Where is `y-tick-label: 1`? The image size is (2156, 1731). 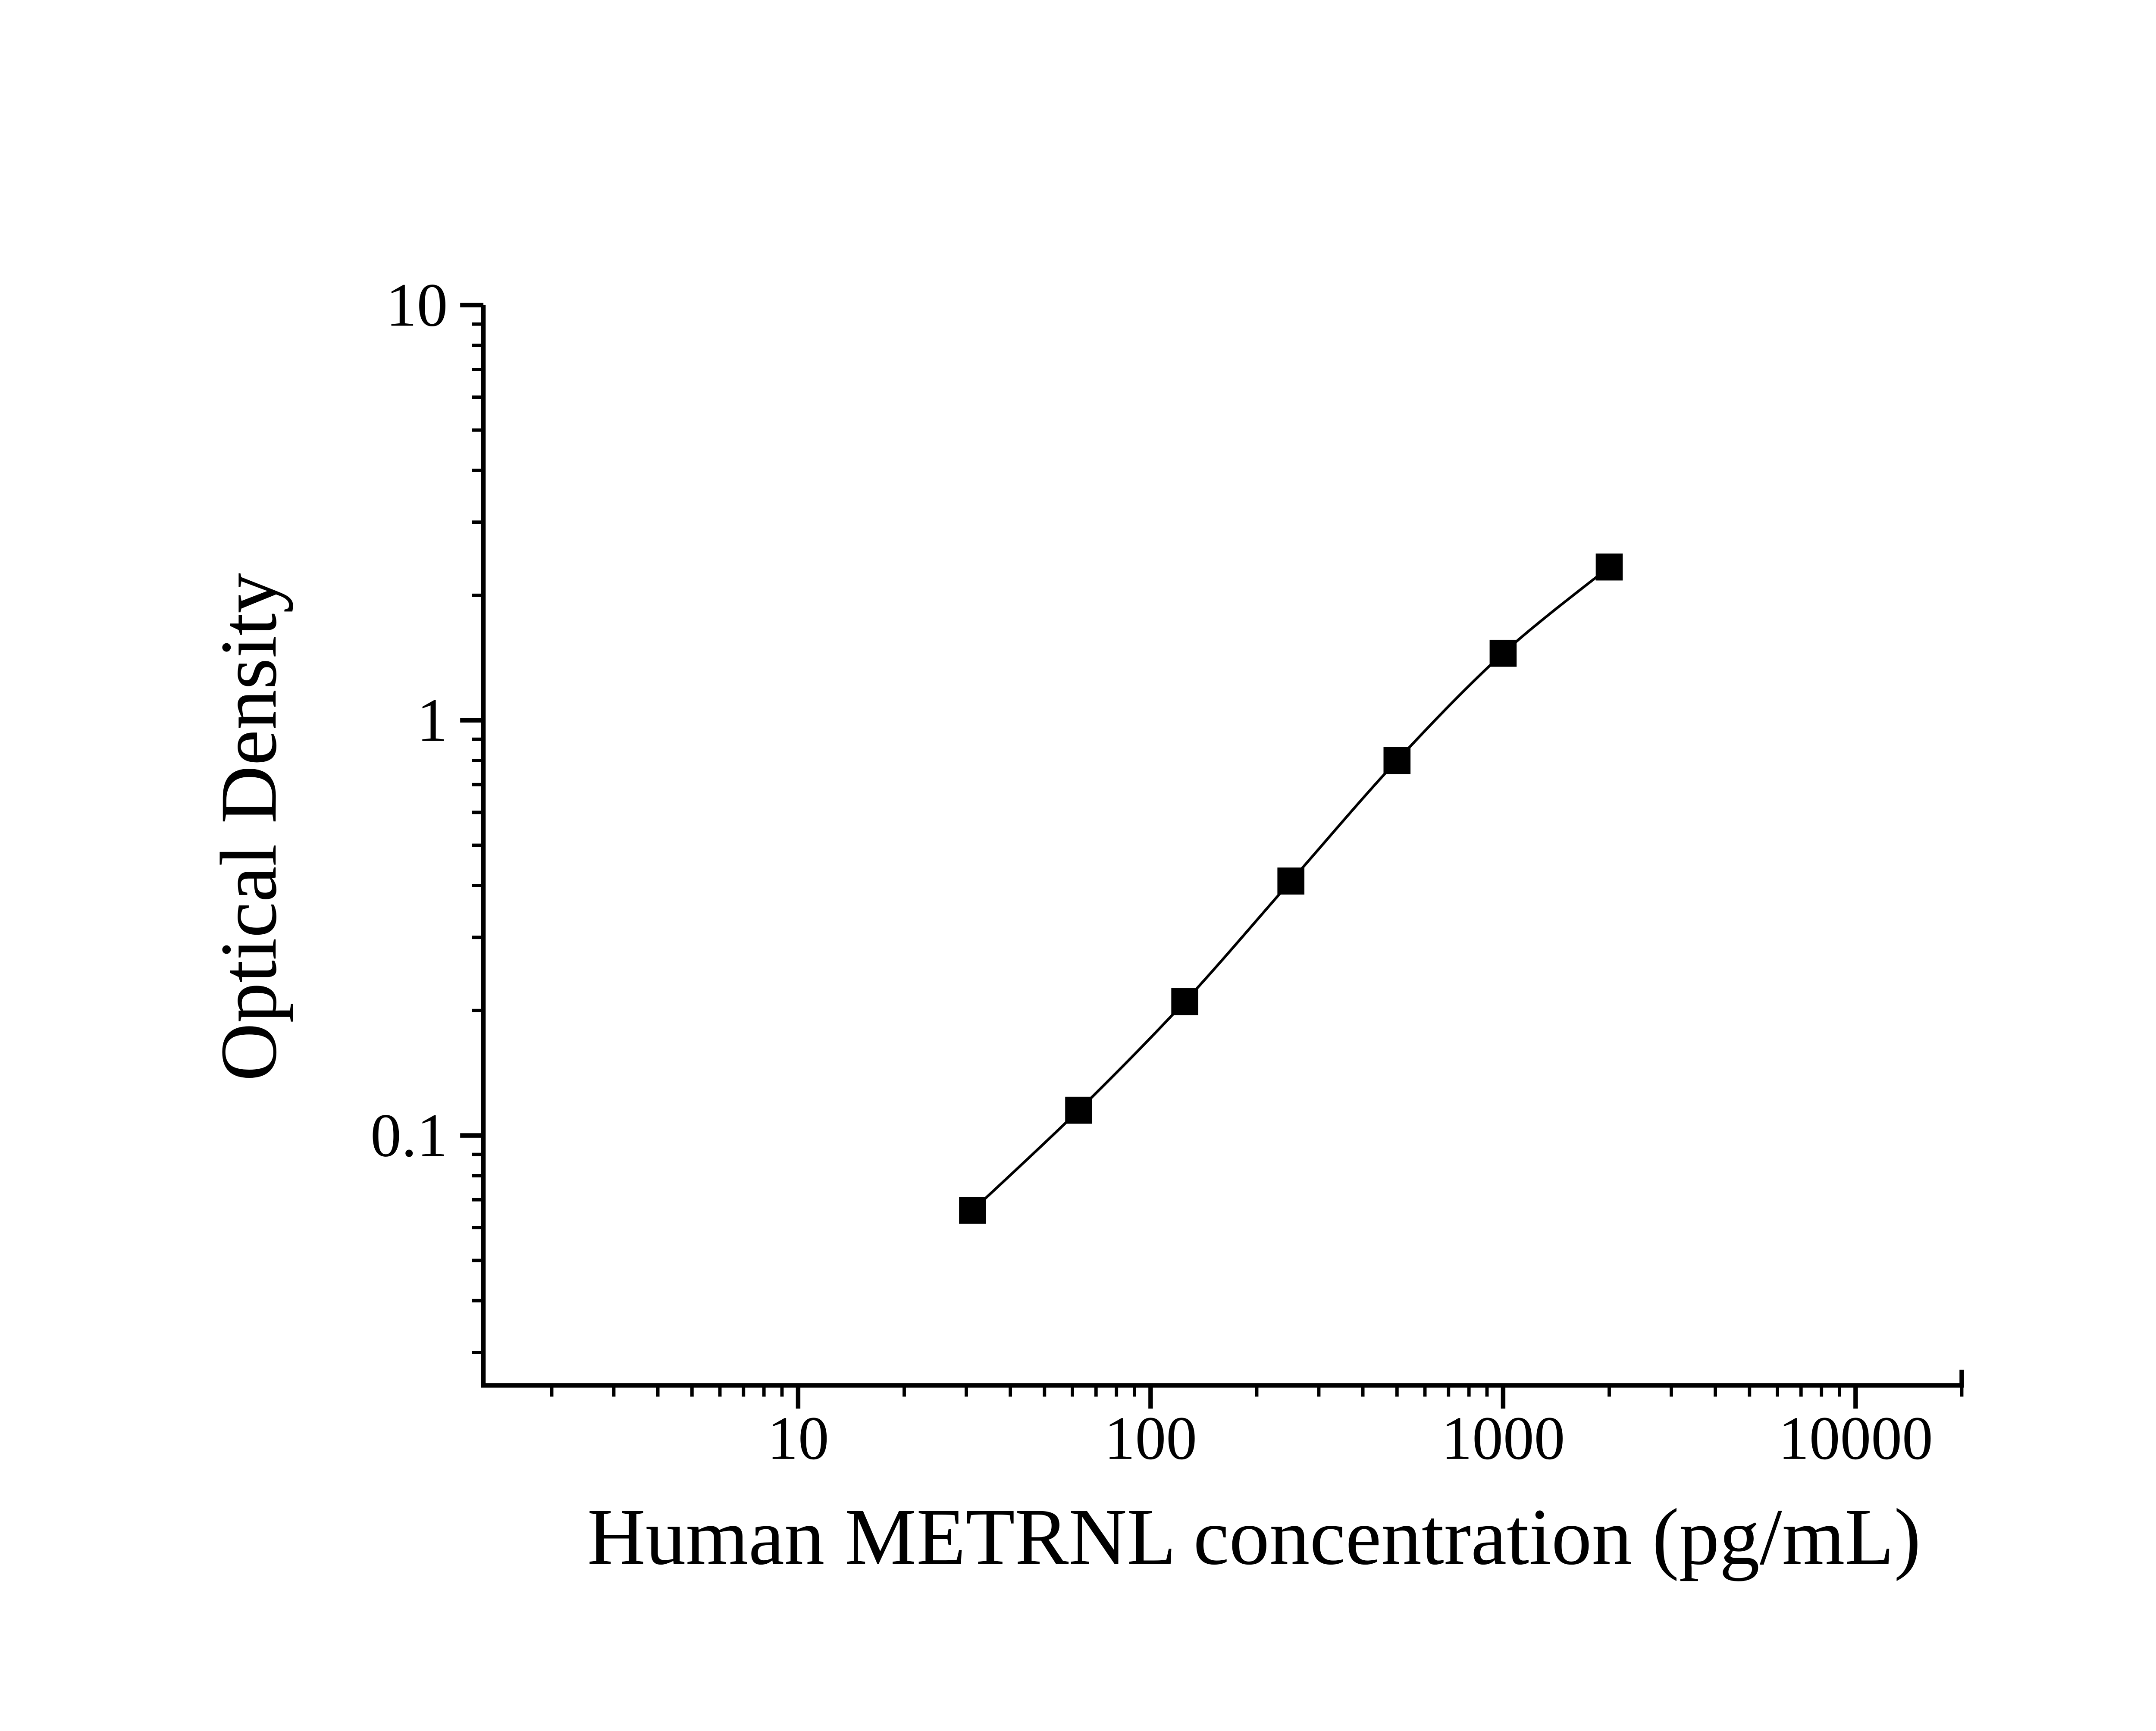 y-tick-label: 1 is located at coordinates (432, 720).